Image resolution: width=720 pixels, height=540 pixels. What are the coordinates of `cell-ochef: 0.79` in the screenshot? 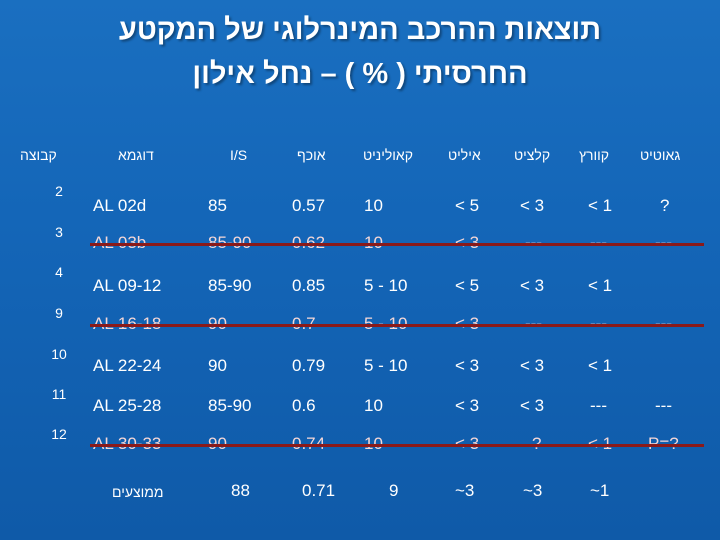 It's located at (309, 365).